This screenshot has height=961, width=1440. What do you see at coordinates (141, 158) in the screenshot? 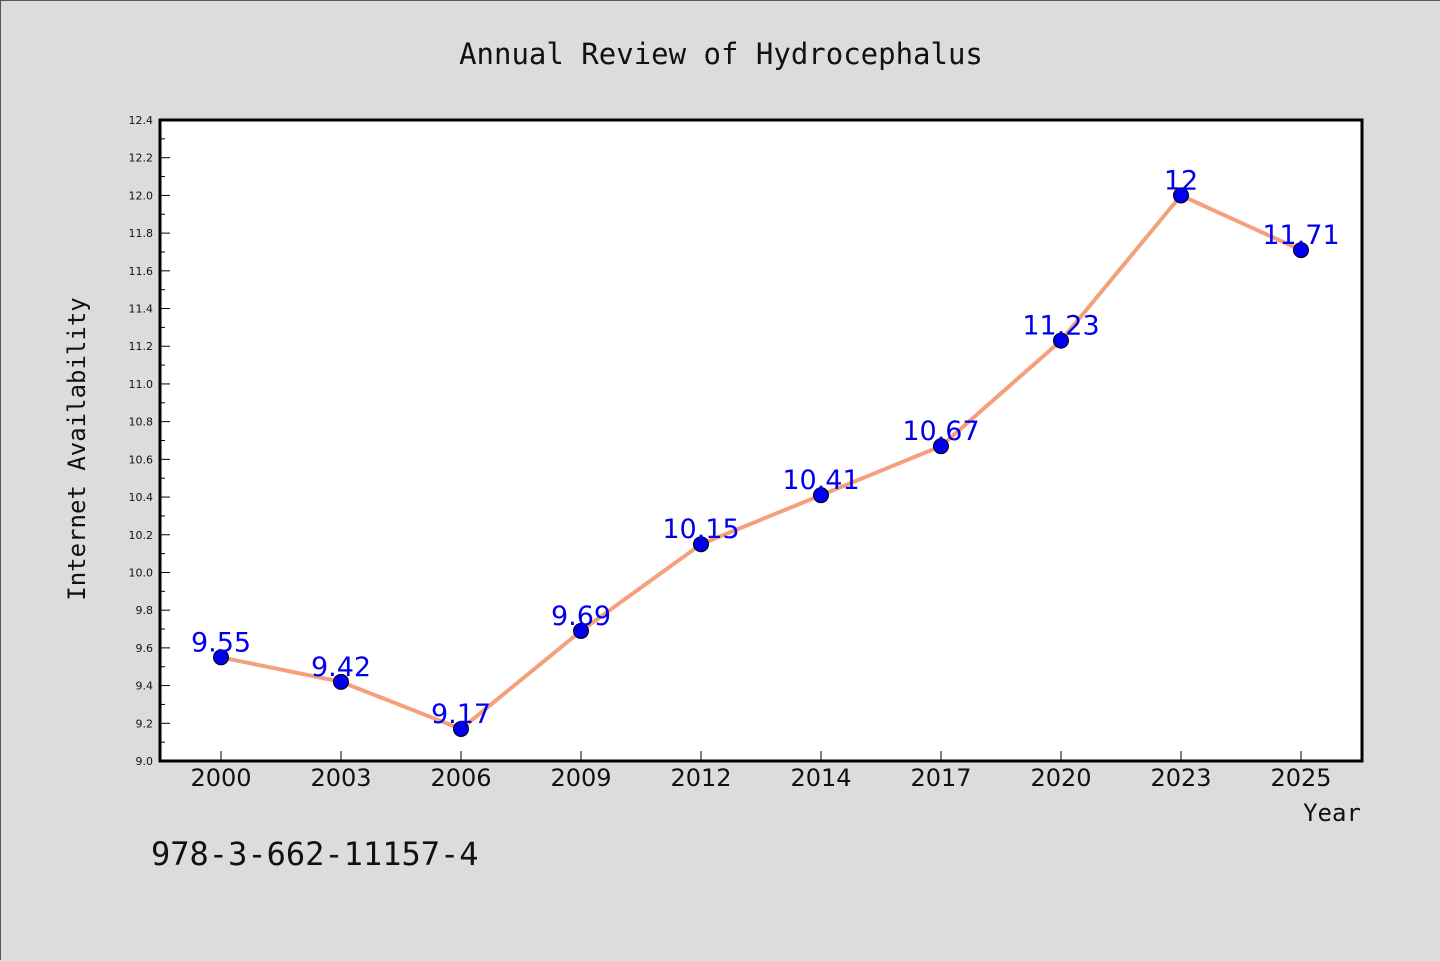
I see `y-tick-label: 12.2` at bounding box center [141, 158].